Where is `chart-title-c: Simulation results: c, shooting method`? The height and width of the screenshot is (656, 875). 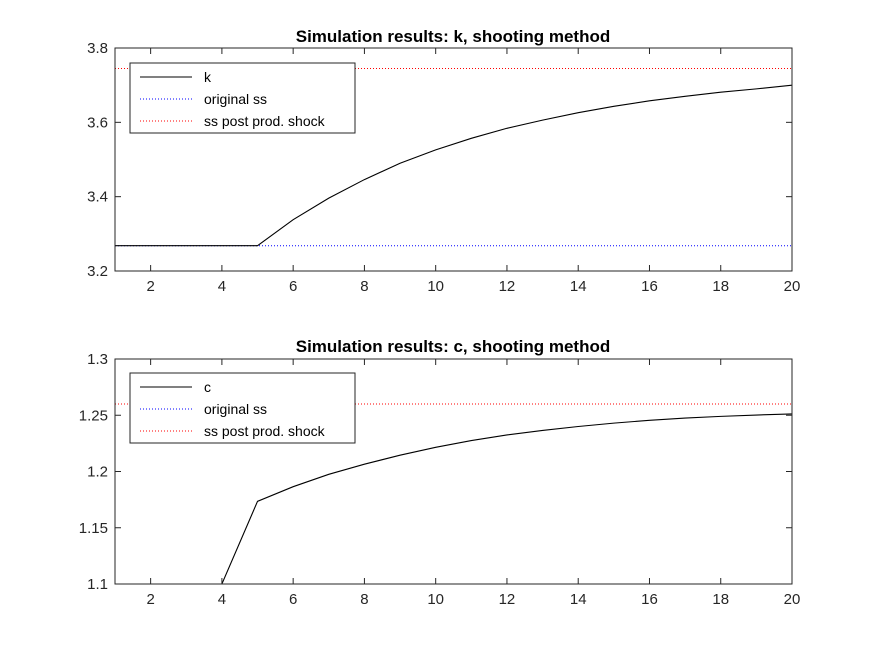 chart-title-c: Simulation results: c, shooting method is located at coordinates (453, 346).